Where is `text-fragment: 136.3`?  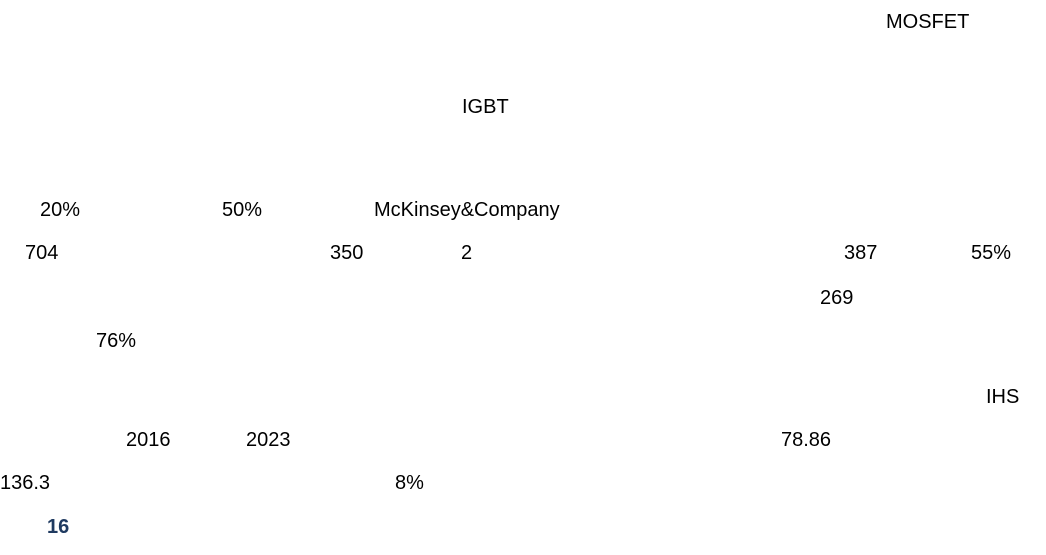
text-fragment: 136.3 is located at coordinates (25, 483).